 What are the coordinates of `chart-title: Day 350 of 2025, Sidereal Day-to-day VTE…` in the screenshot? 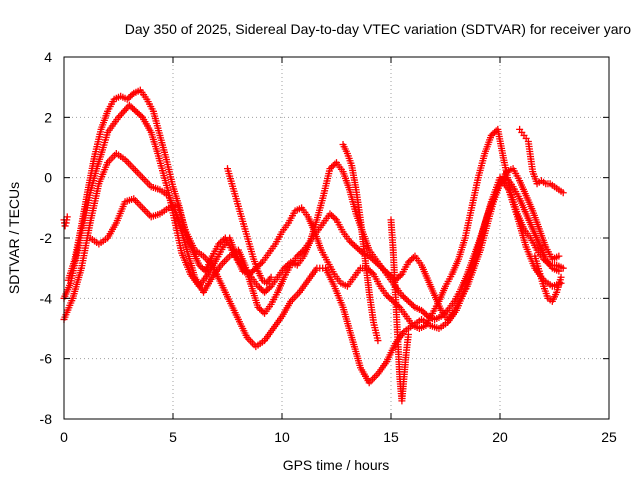 It's located at (378, 29).